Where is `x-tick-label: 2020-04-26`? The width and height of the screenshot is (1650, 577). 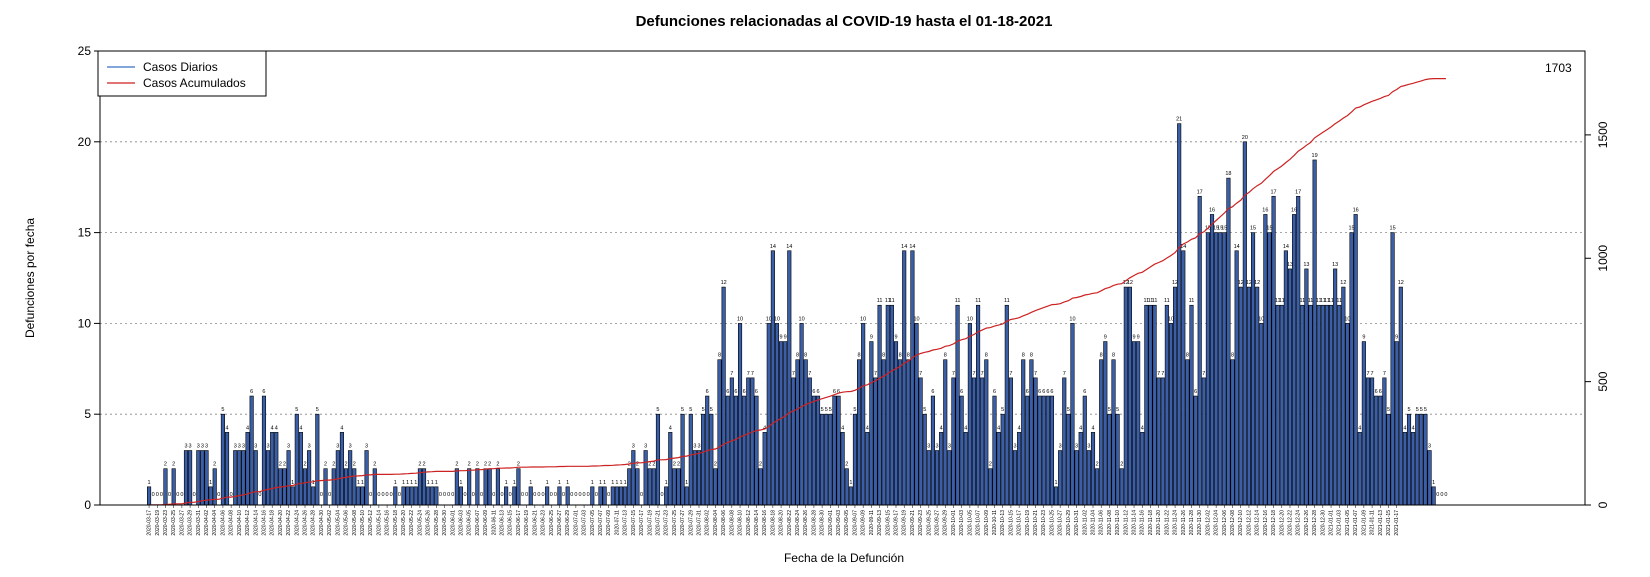
x-tick-label: 2020-04-26 is located at coordinates (306, 523).